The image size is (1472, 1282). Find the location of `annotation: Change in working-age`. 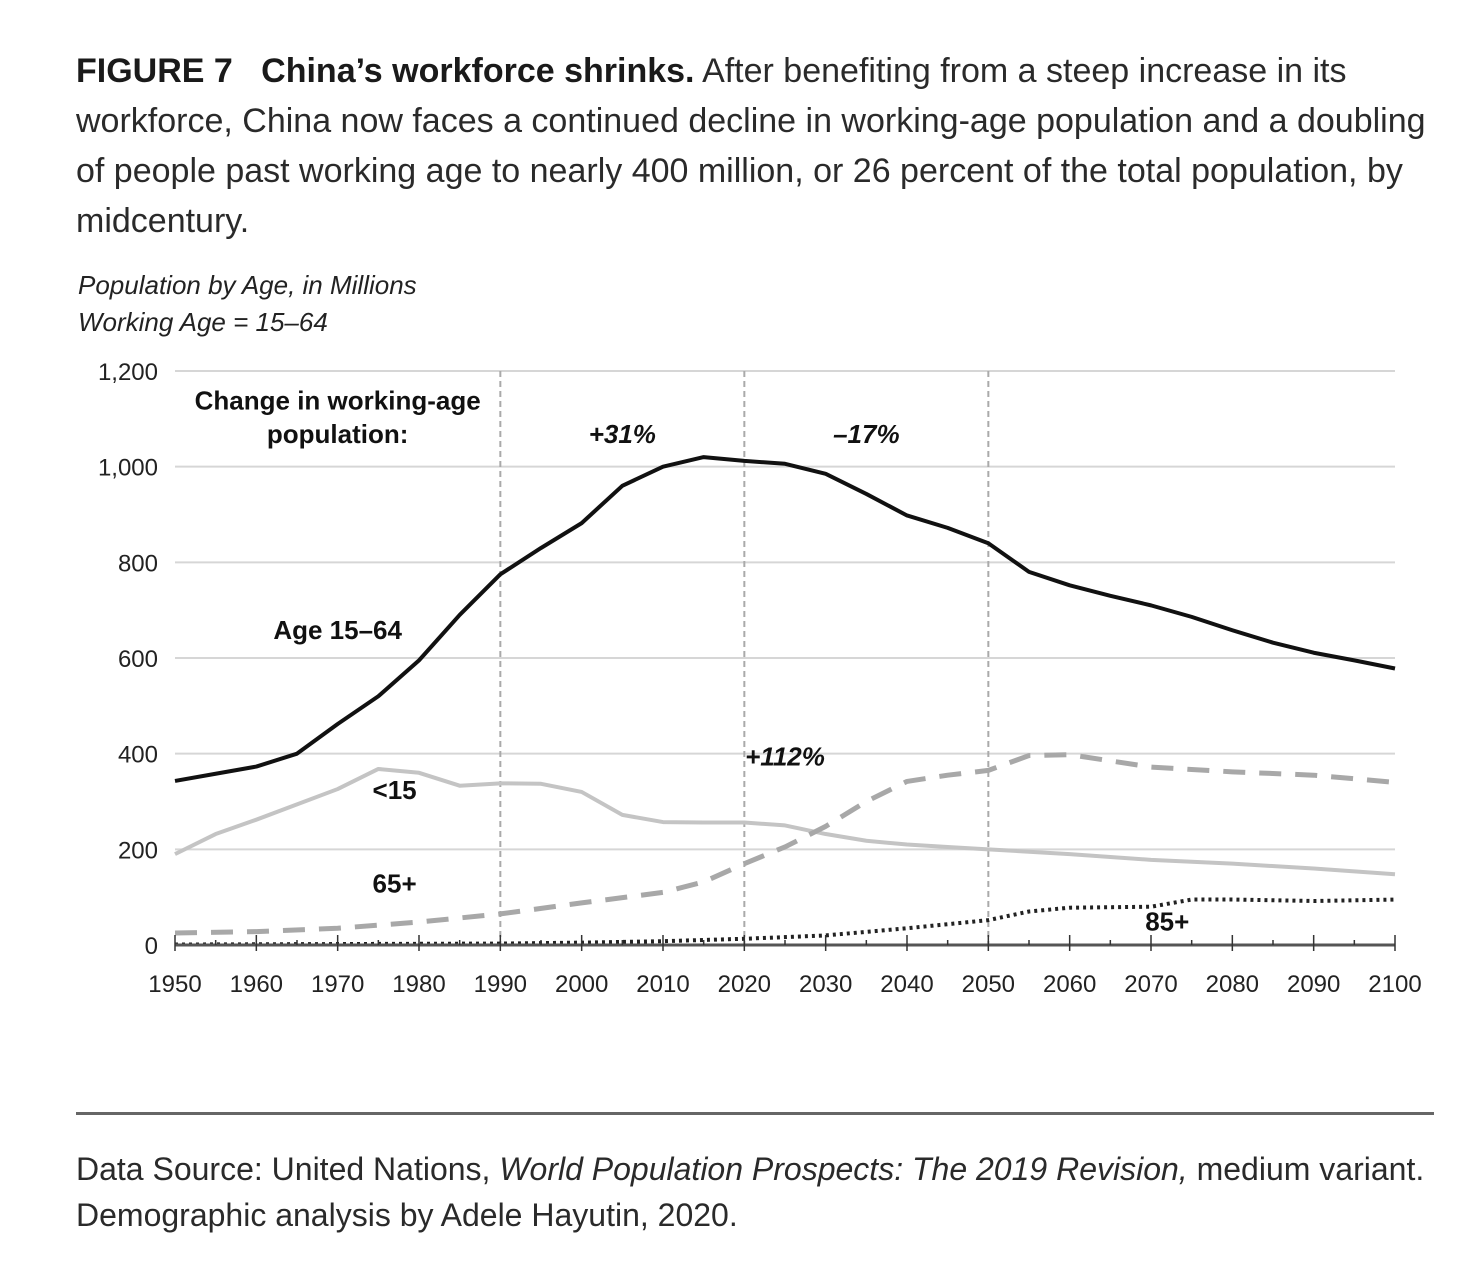

annotation: Change in working-age is located at coordinates (338, 400).